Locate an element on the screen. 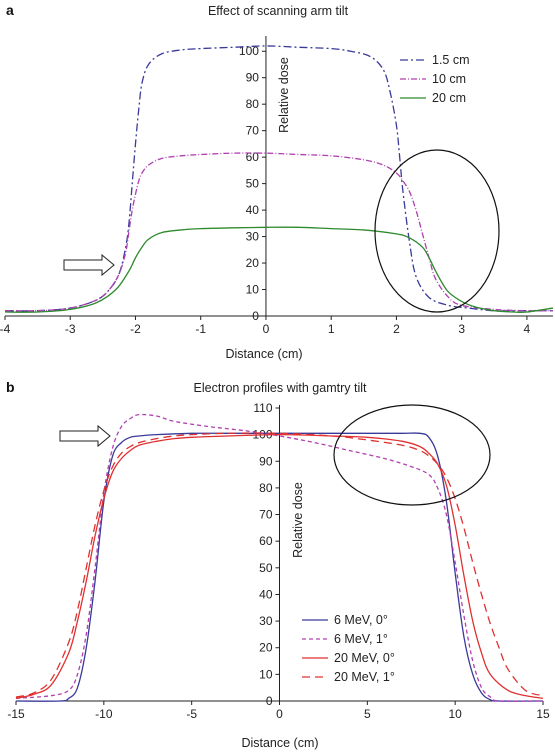 The width and height of the screenshot is (555, 752). panel-b-legend-label: 6 MeV, 1° is located at coordinates (361, 639).